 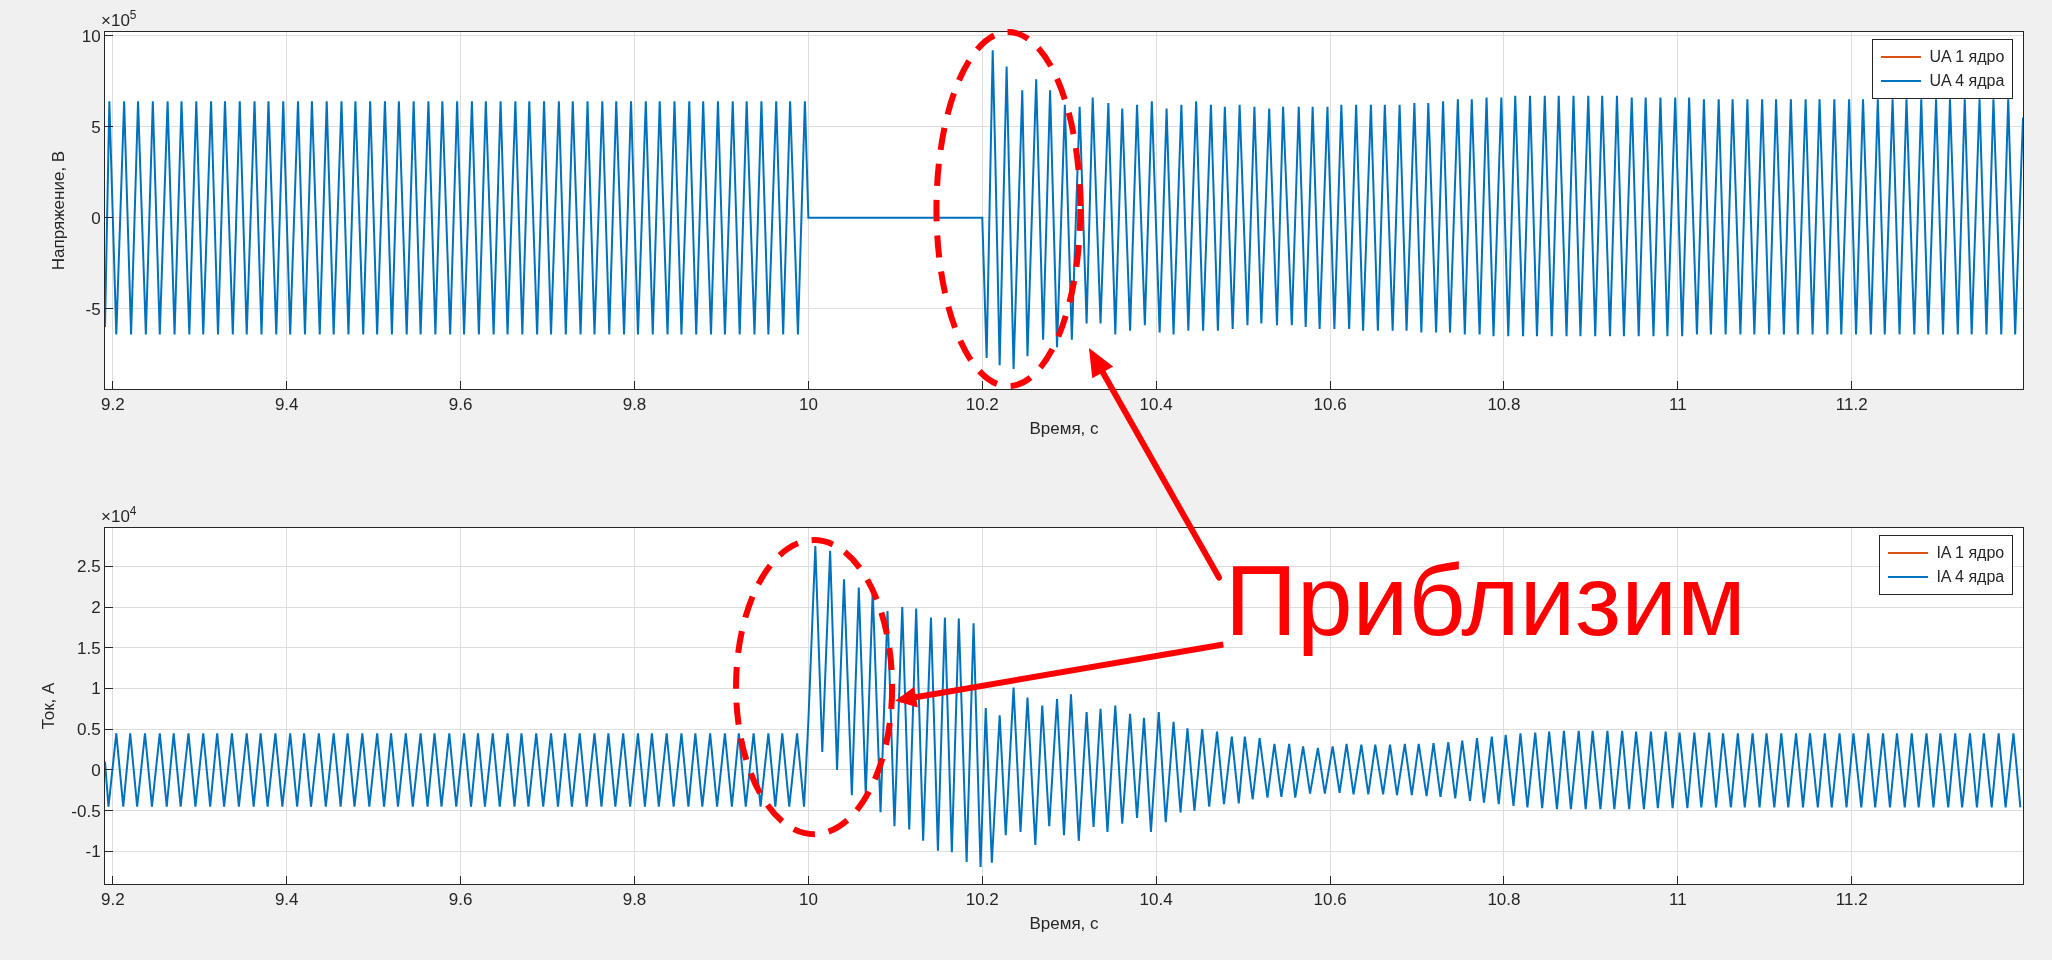 What do you see at coordinates (1970, 577) in the screenshot?
I see `legend-label: IA 4 ядра` at bounding box center [1970, 577].